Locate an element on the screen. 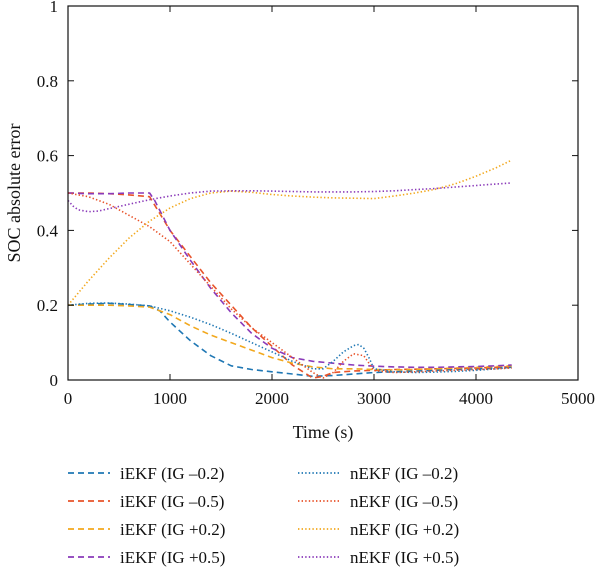 This screenshot has height=570, width=600. y-tick-label: 0.2 is located at coordinates (47, 305).